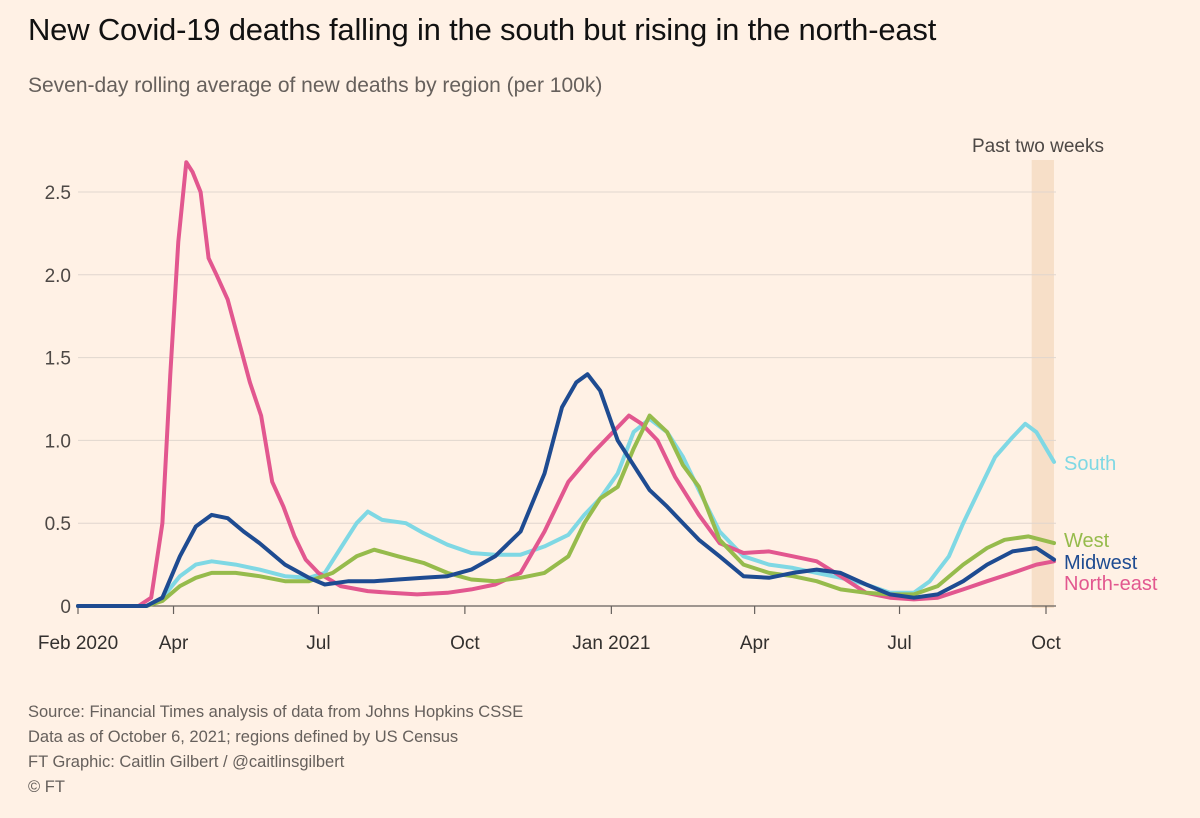  I want to click on x-tick-label: Feb 2020, so click(78, 643).